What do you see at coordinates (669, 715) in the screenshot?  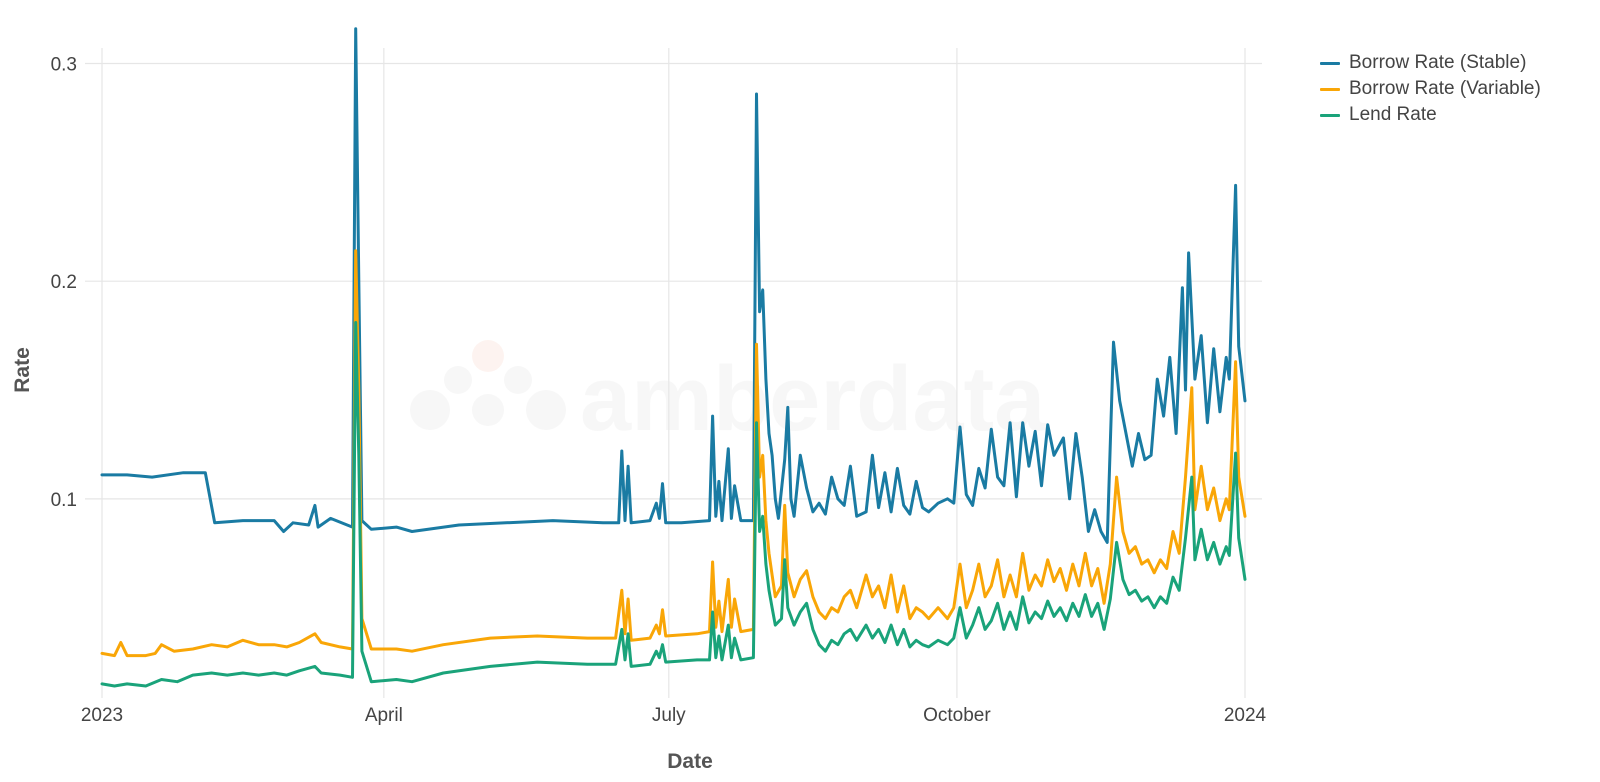 I see `x-tick-label: July` at bounding box center [669, 715].